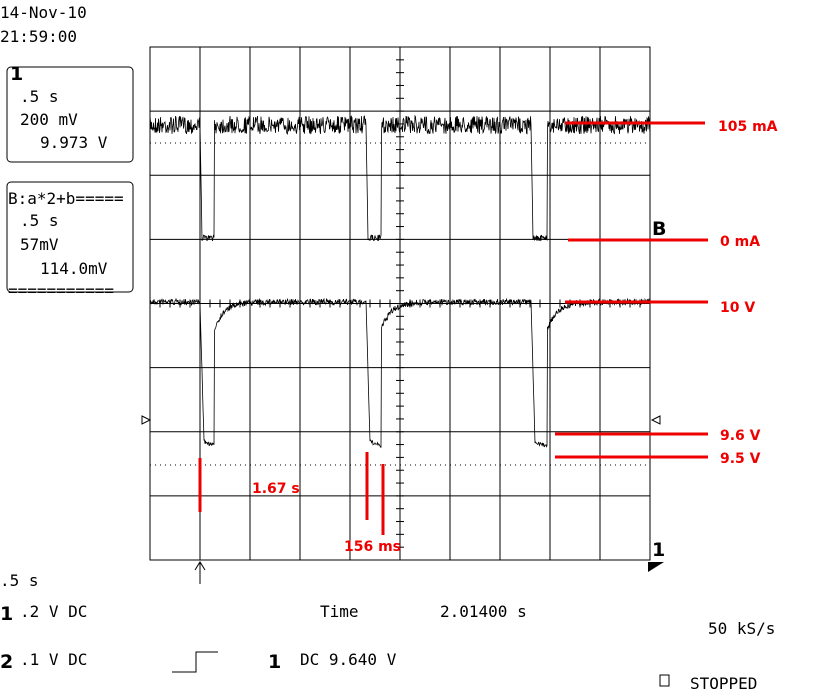 Image resolution: width=816 pixels, height=696 pixels. What do you see at coordinates (483, 611) in the screenshot?
I see `time-value: 2.01400 s` at bounding box center [483, 611].